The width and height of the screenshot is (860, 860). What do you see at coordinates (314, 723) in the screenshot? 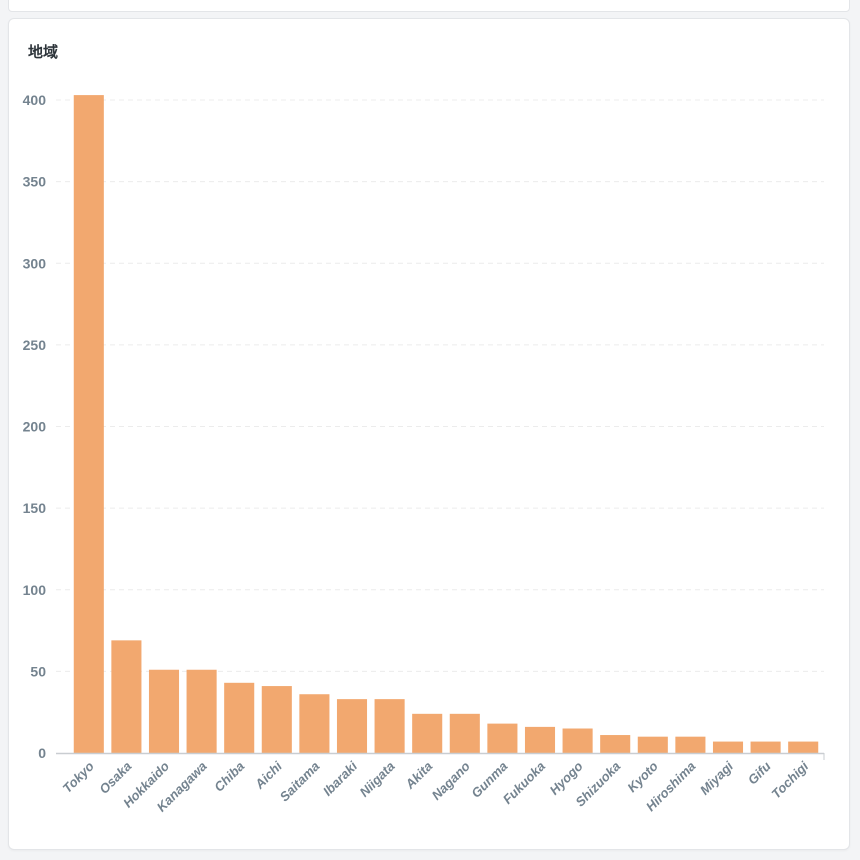
I see `bar-saitama` at bounding box center [314, 723].